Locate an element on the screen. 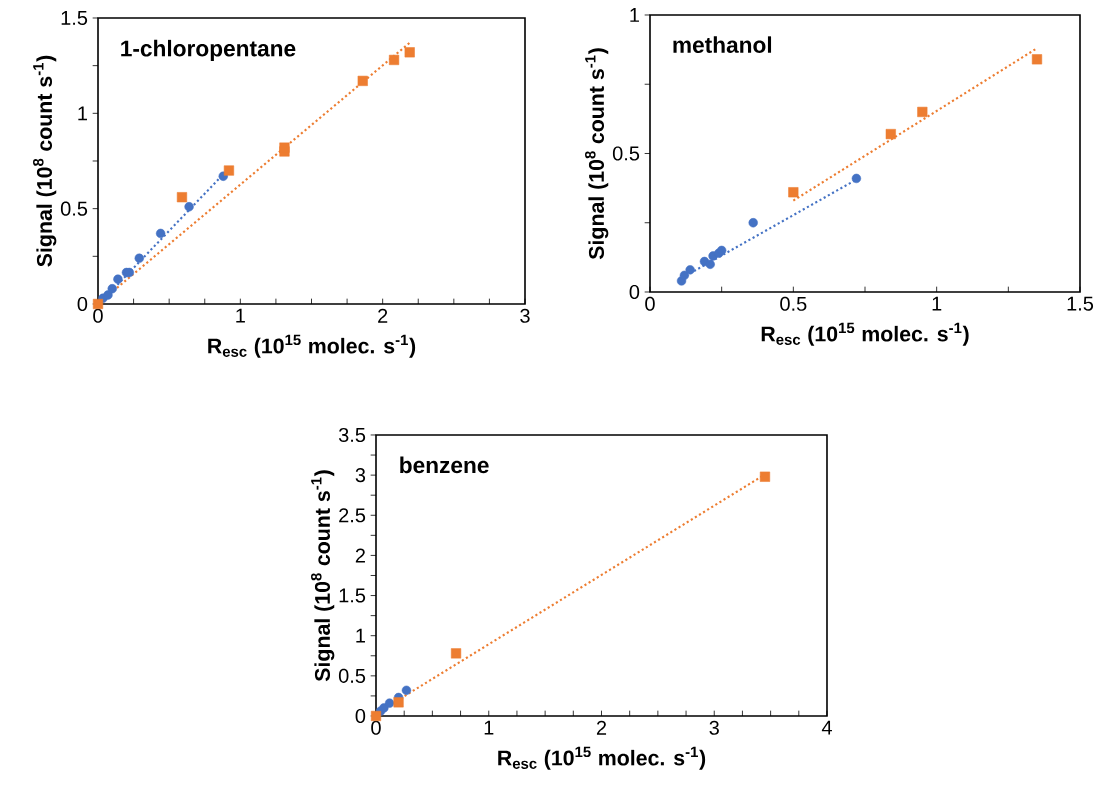  text: 1-chloropentane is located at coordinates (208, 50).